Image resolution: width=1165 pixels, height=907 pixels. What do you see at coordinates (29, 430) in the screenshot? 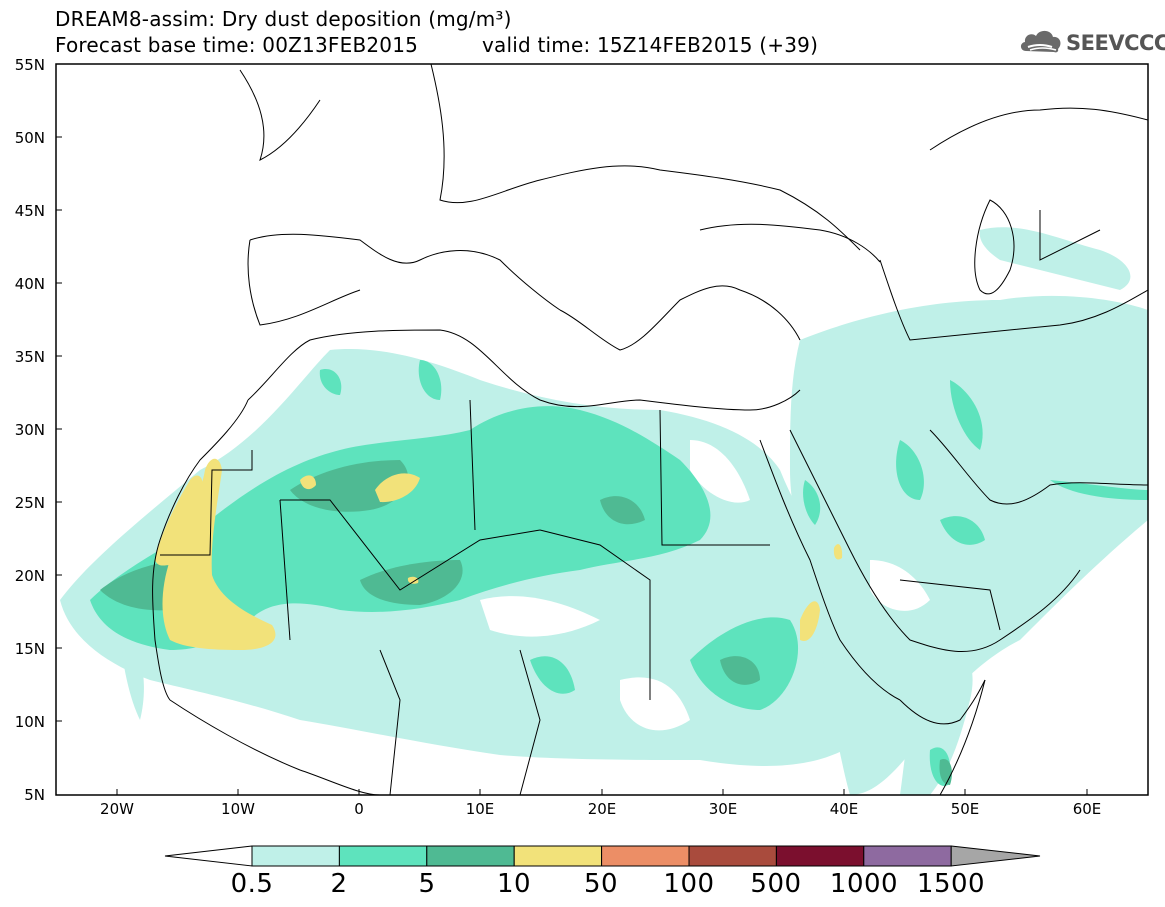
I see `lat-label: 30N` at bounding box center [29, 430].